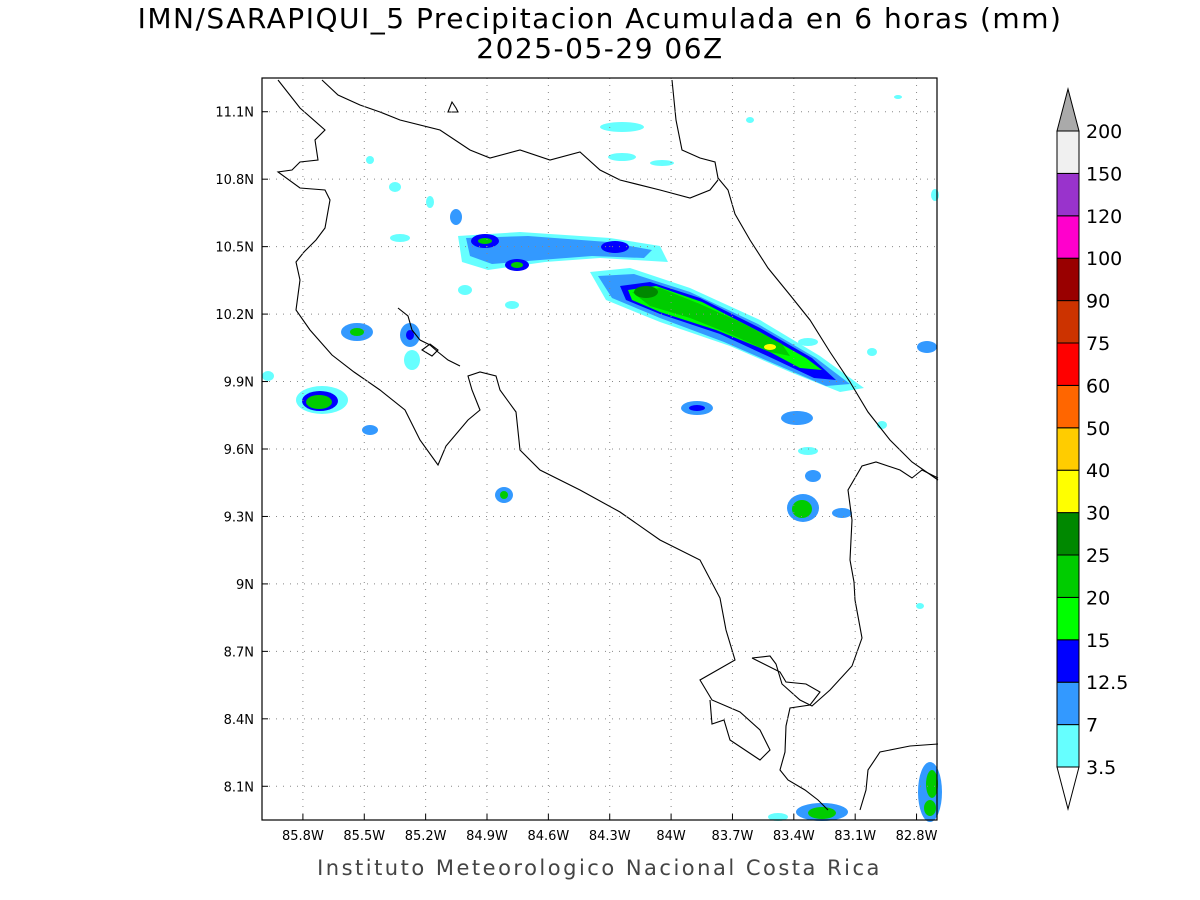 Image resolution: width=1200 pixels, height=900 pixels. I want to click on y-tick-label: 9.3N, so click(239, 517).